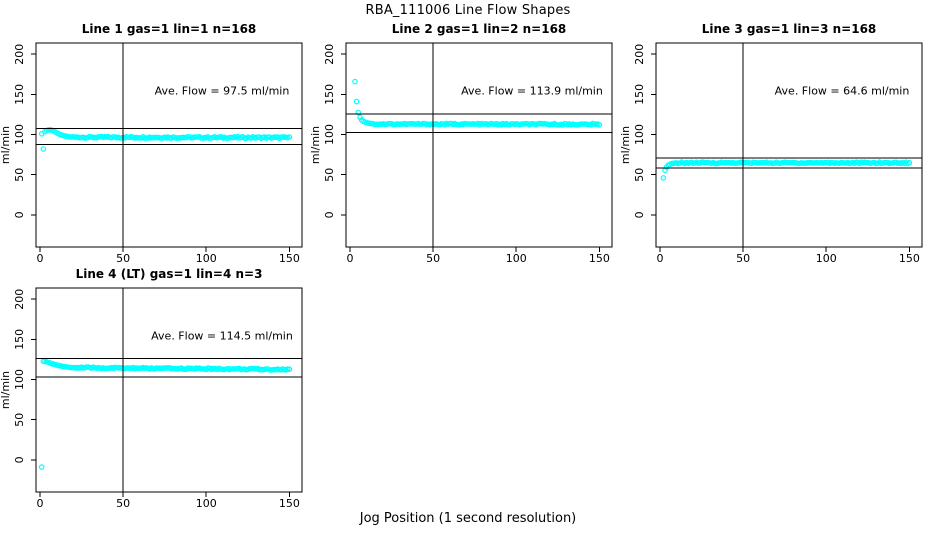 Image resolution: width=936 pixels, height=540 pixels. I want to click on avg-flow-annotation: Ave. Flow = 114.5 ml/min, so click(222, 335).